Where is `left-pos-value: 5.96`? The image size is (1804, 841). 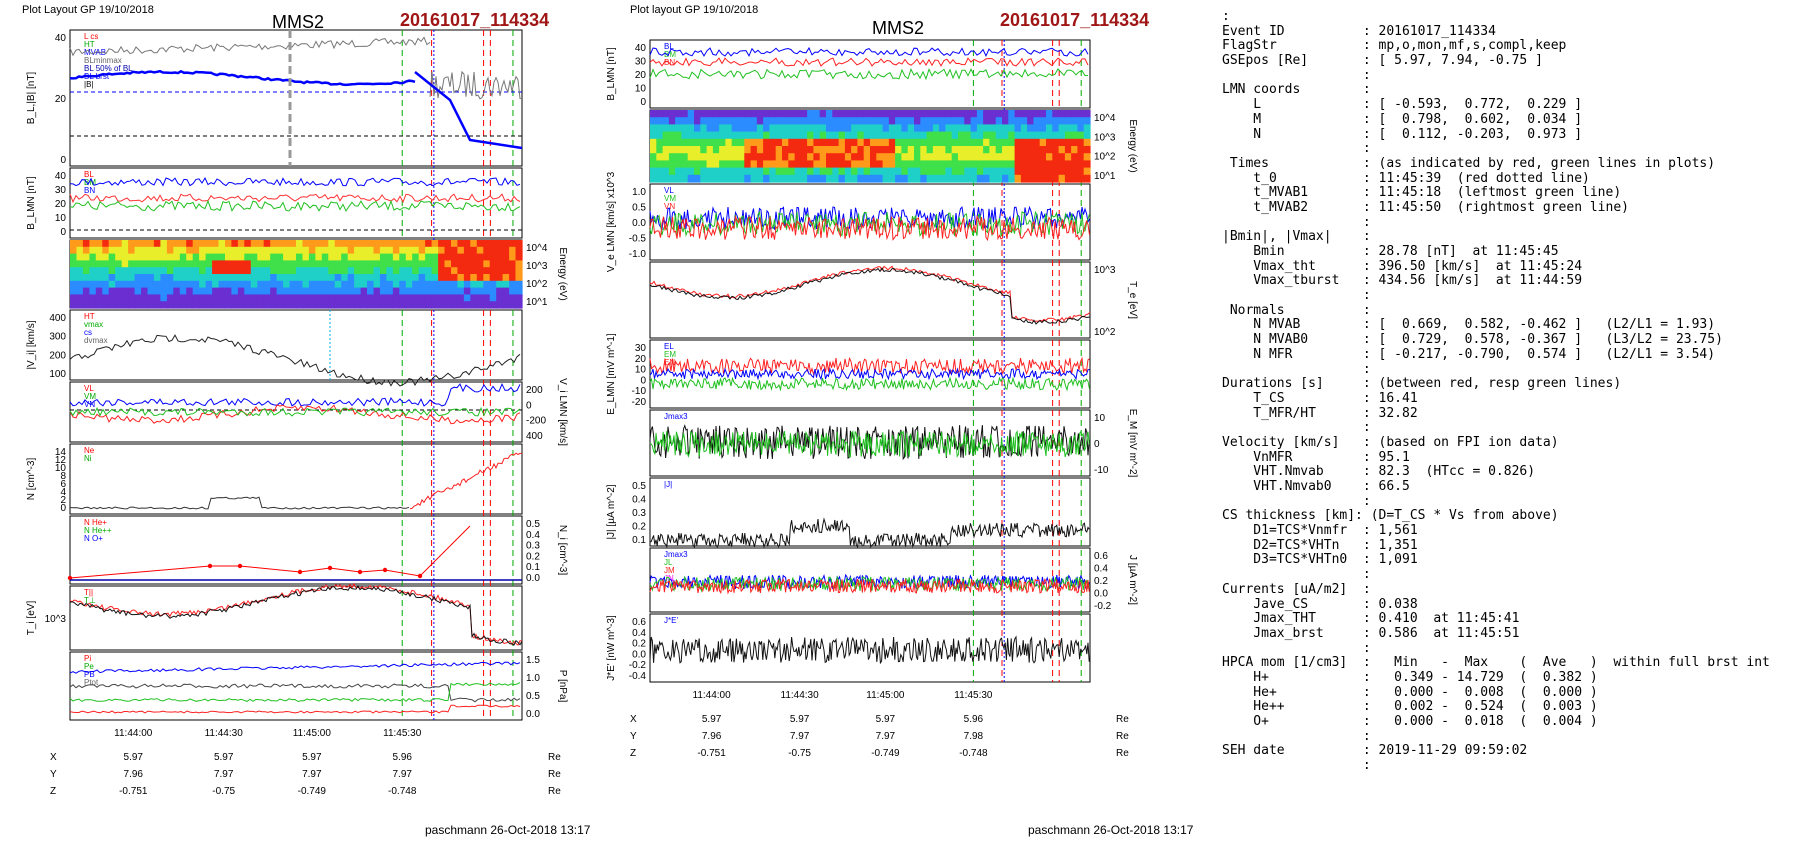 left-pos-value: 5.96 is located at coordinates (402, 757).